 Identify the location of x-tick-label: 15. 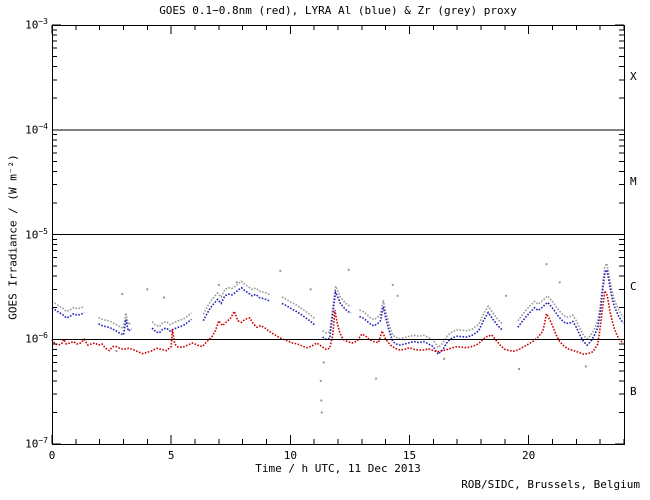
(409, 455).